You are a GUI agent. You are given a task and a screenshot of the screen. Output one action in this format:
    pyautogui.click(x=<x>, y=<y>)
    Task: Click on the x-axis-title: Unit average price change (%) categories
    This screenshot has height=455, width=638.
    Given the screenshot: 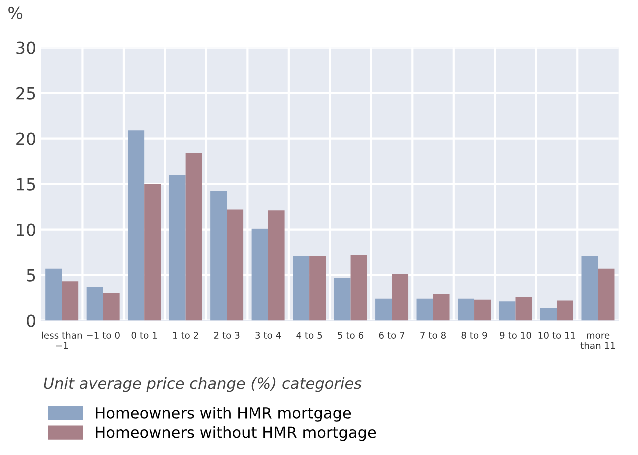 What is the action you would take?
    pyautogui.click(x=203, y=384)
    